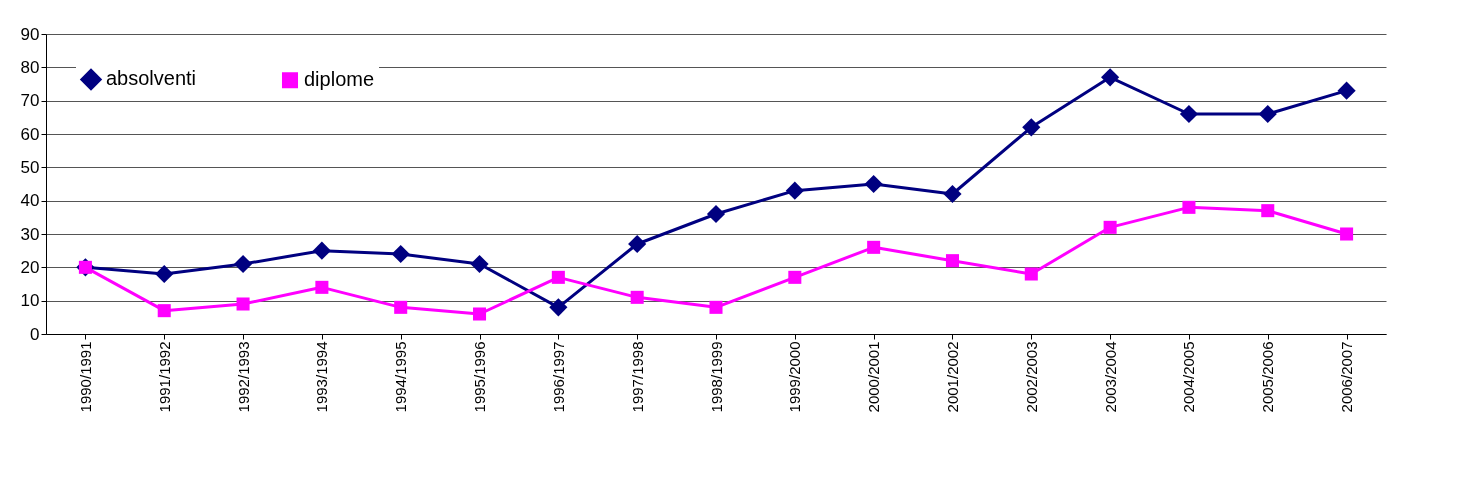  Describe the element at coordinates (30, 234) in the screenshot. I see `y-tick-label: 30` at that location.